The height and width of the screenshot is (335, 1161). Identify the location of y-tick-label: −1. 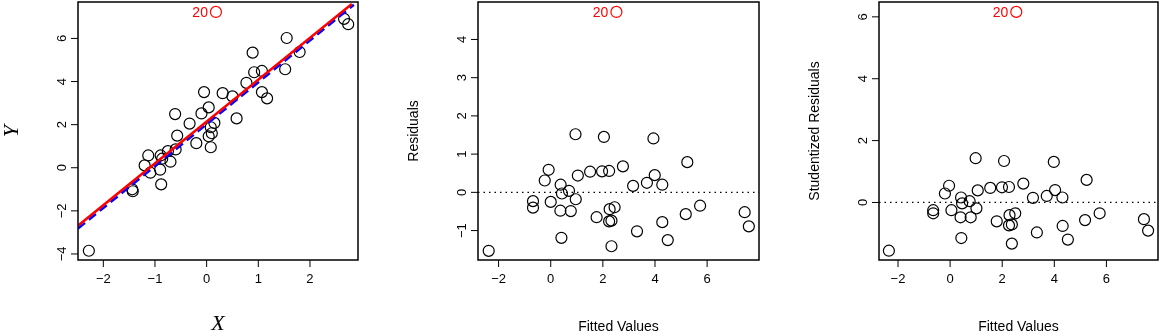
(461, 230).